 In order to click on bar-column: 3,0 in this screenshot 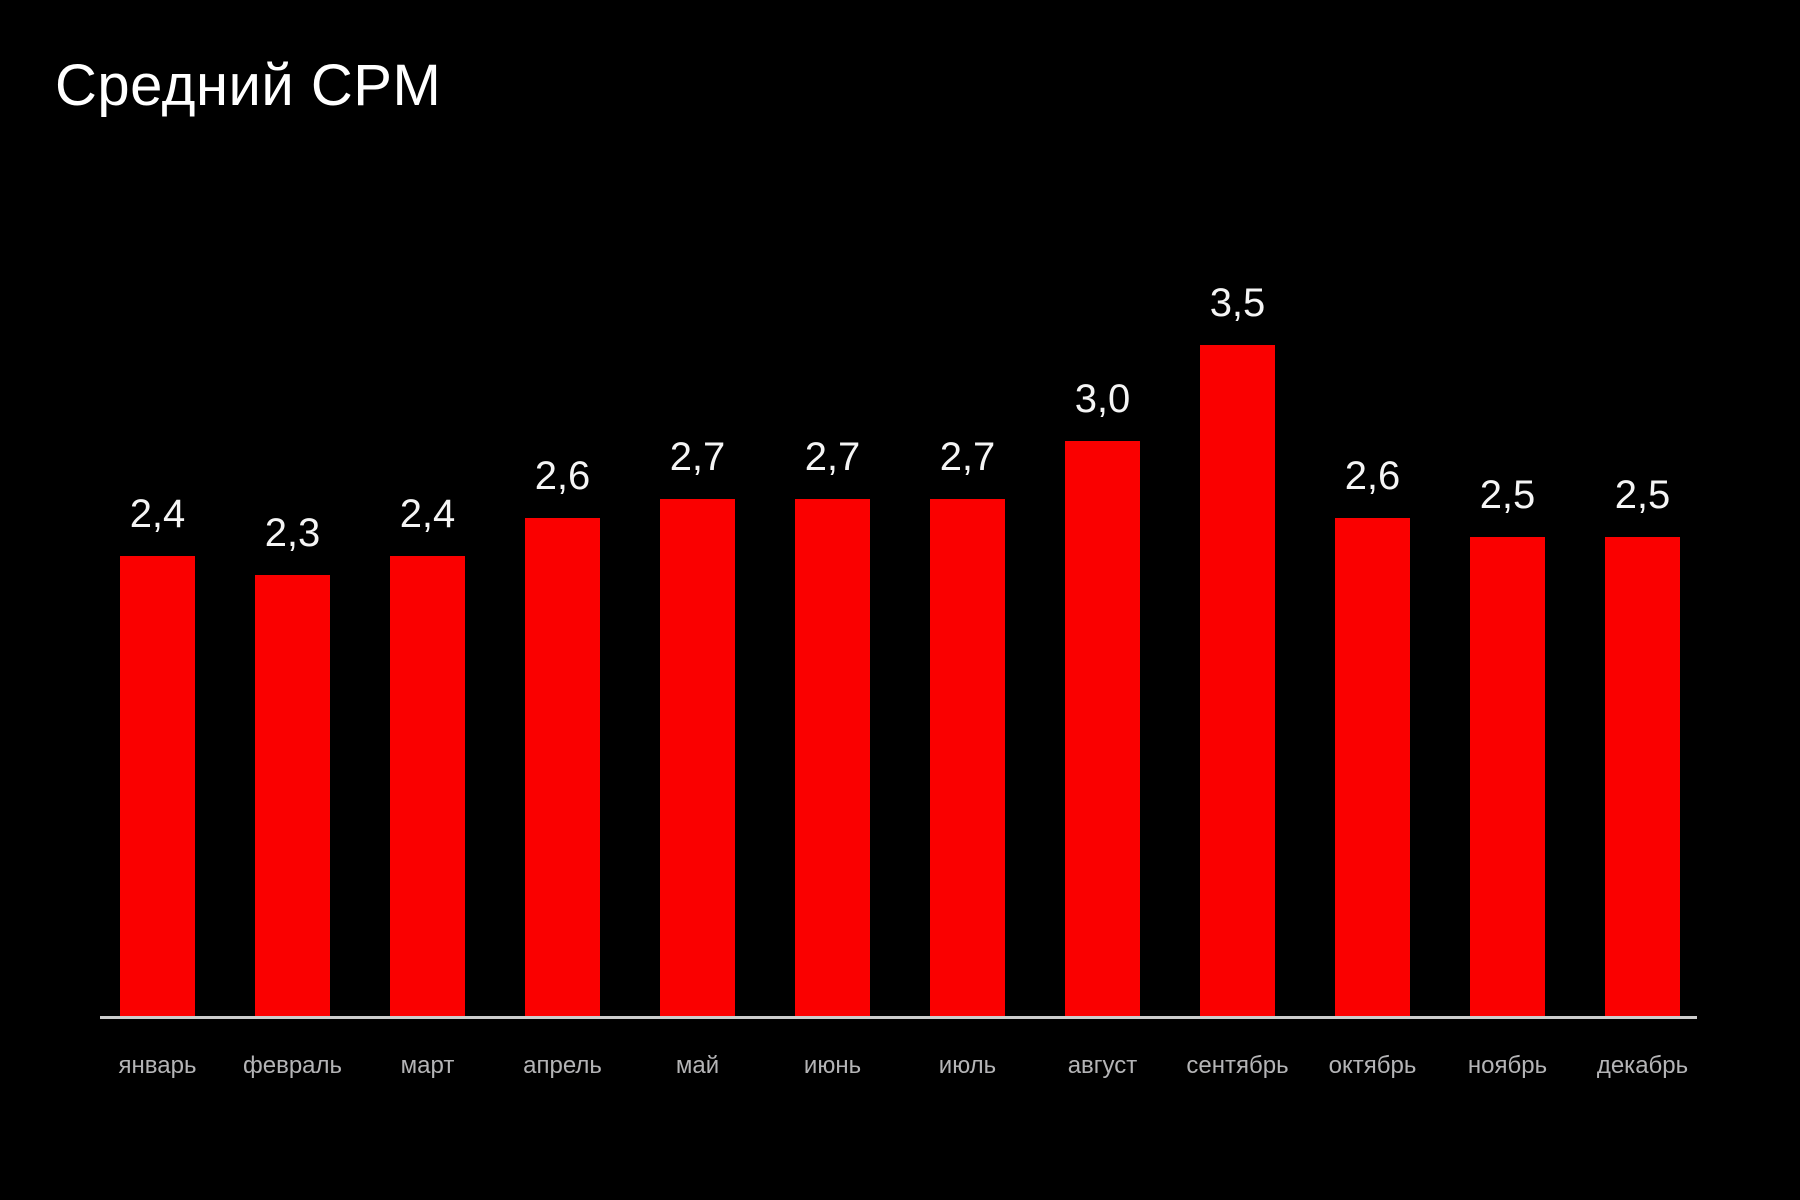, I will do `click(1102, 608)`.